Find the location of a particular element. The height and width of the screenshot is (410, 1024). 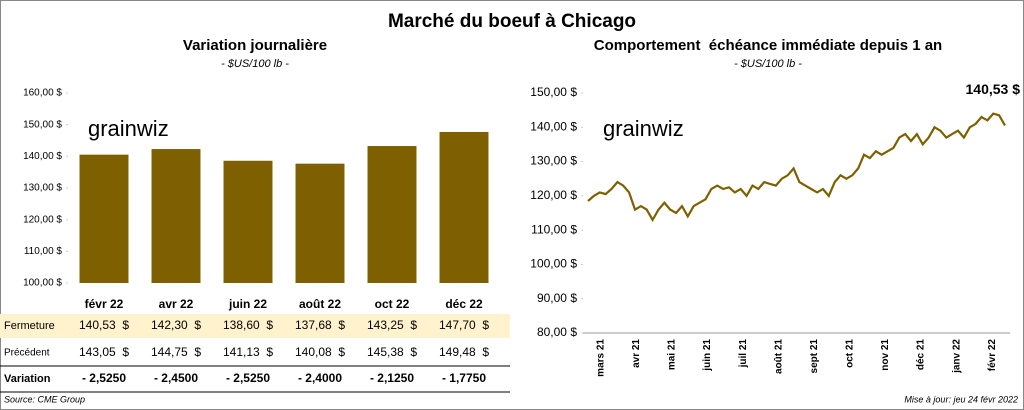

table-cell: - 2,4000 is located at coordinates (320, 378).